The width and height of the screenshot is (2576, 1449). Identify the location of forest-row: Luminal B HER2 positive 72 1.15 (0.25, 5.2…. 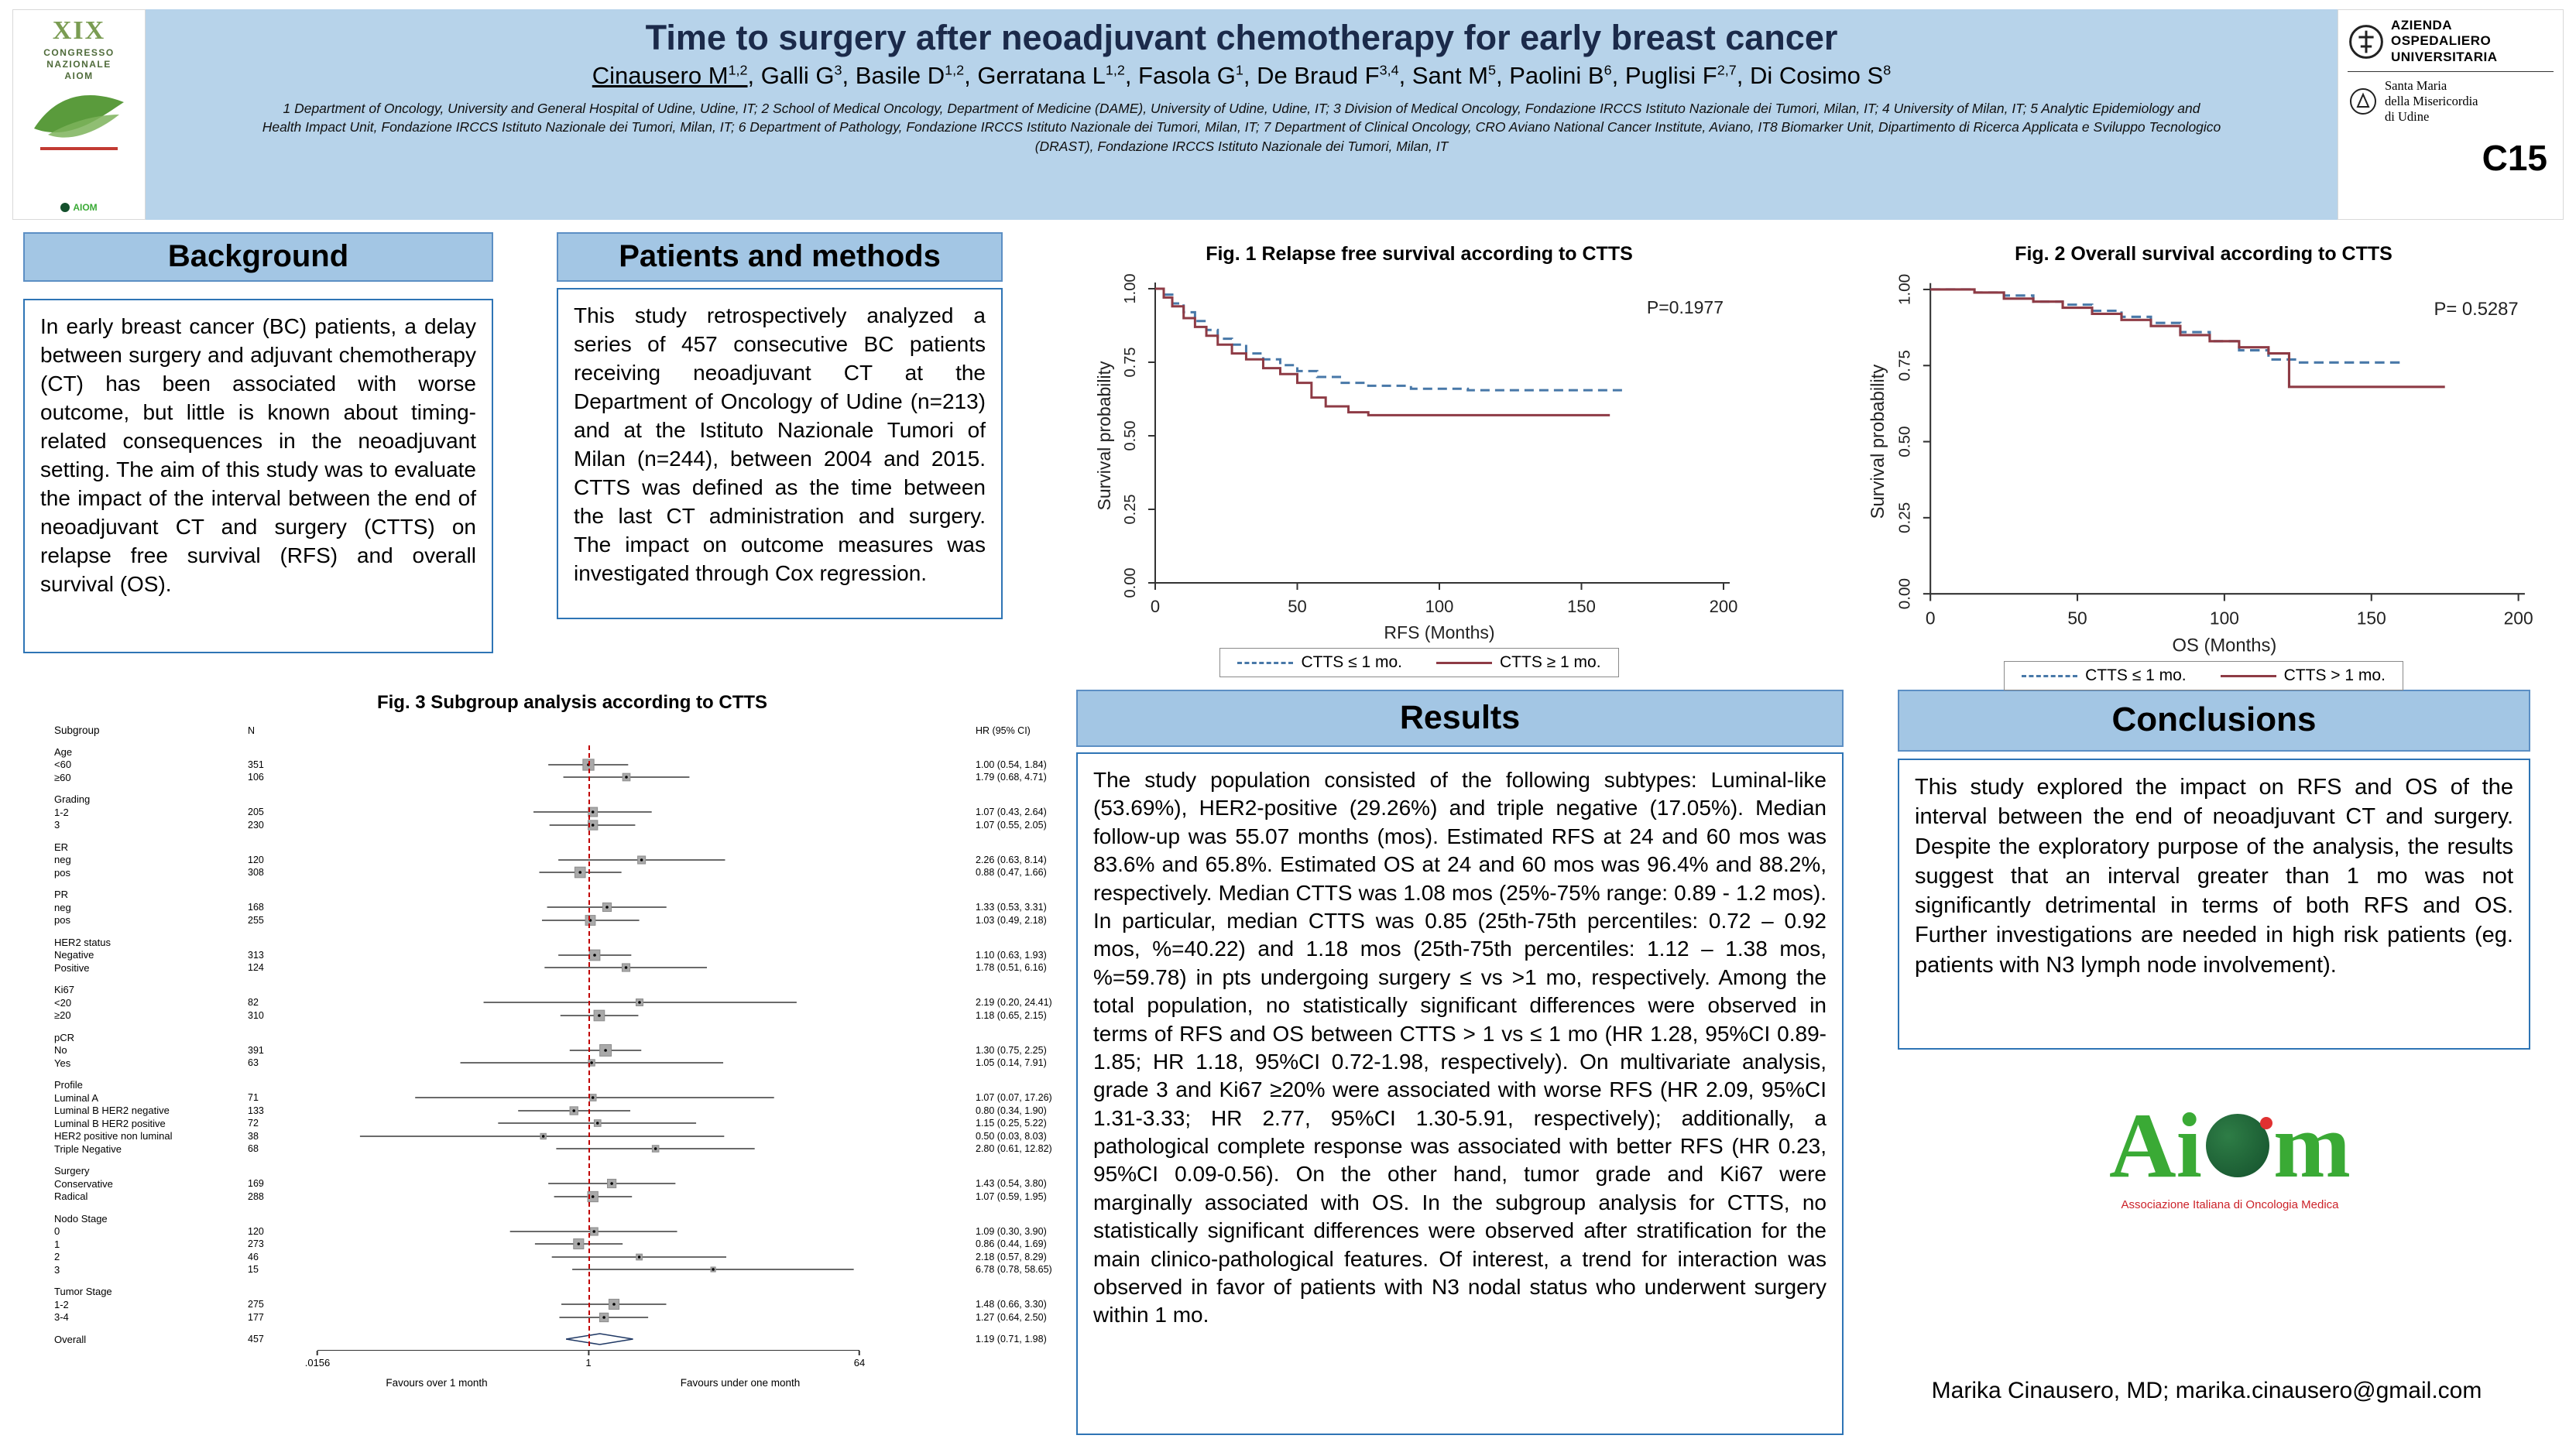
(572, 1123).